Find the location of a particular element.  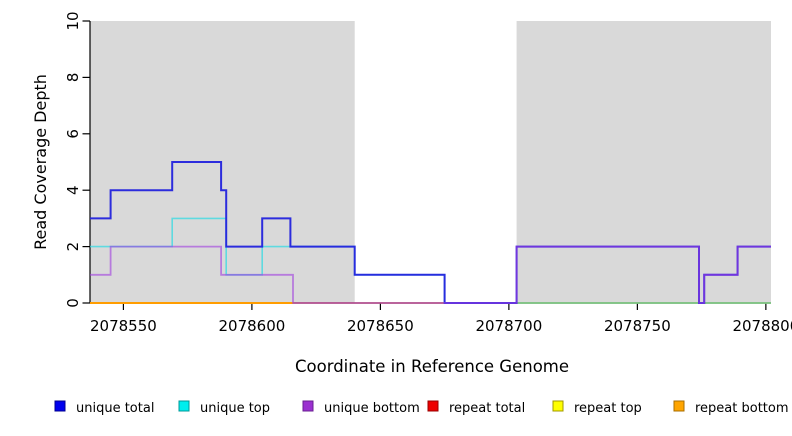

series-unique-bottom-line is located at coordinates (430, 274).